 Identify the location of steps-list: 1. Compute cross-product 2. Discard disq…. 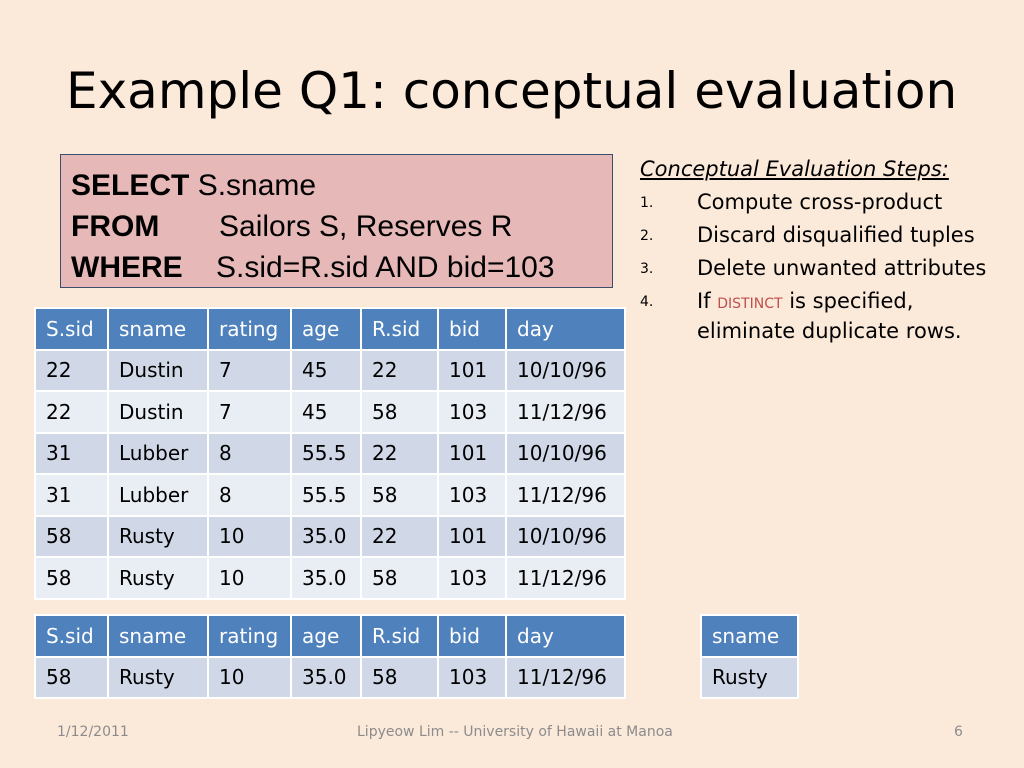
(825, 267).